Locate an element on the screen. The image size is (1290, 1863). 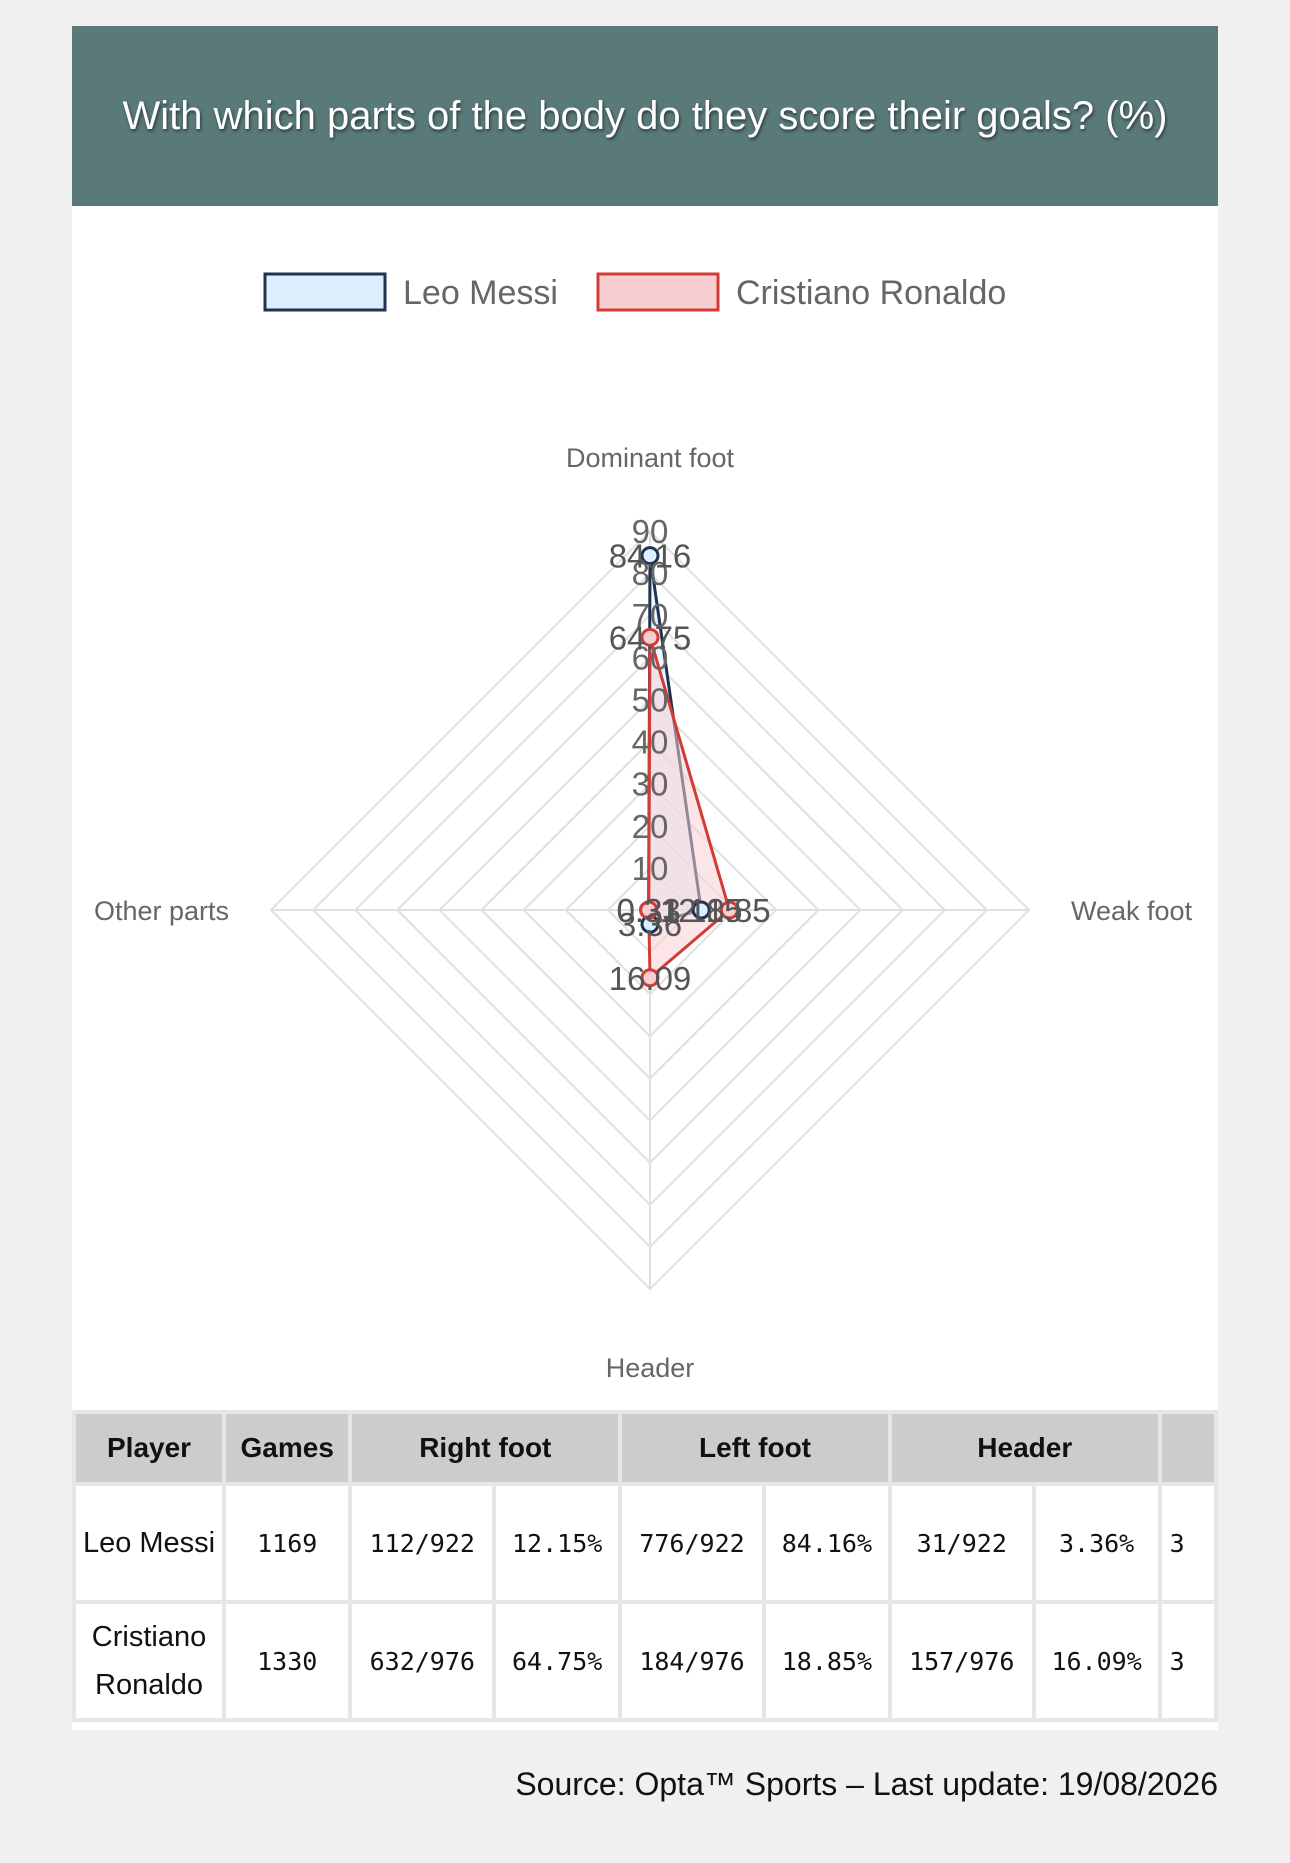
data-label: 3.36 is located at coordinates (650, 924).